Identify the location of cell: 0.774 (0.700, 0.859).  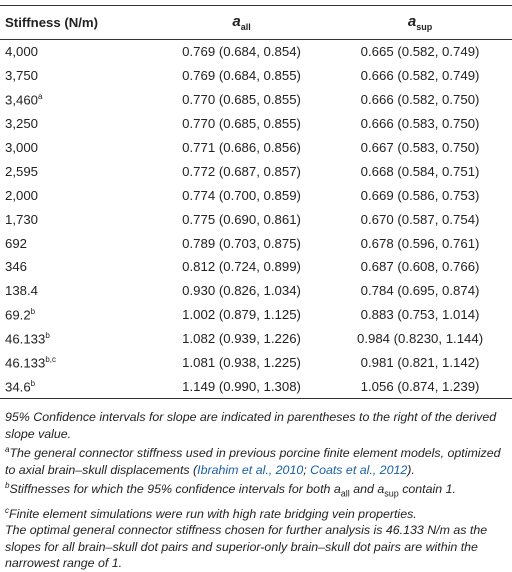
(241, 195).